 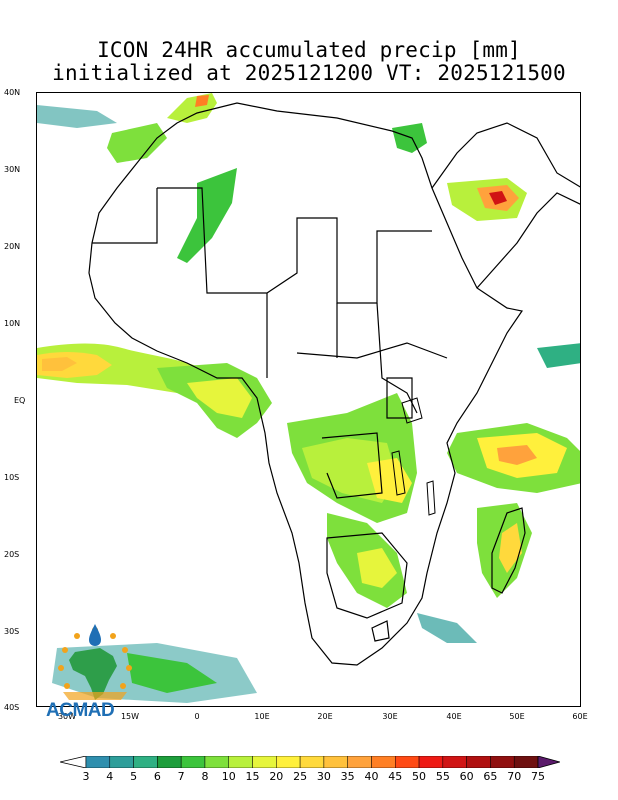 What do you see at coordinates (157, 776) in the screenshot?
I see `colorbar-label: 6` at bounding box center [157, 776].